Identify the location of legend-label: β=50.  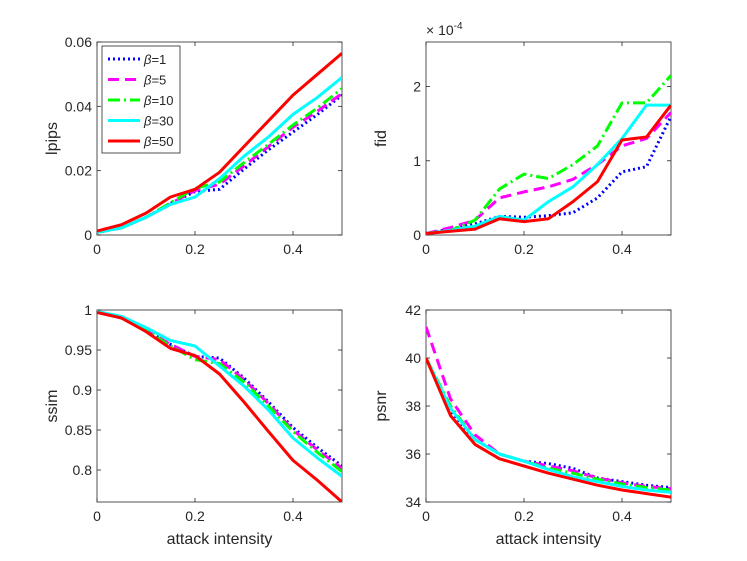
(158, 141).